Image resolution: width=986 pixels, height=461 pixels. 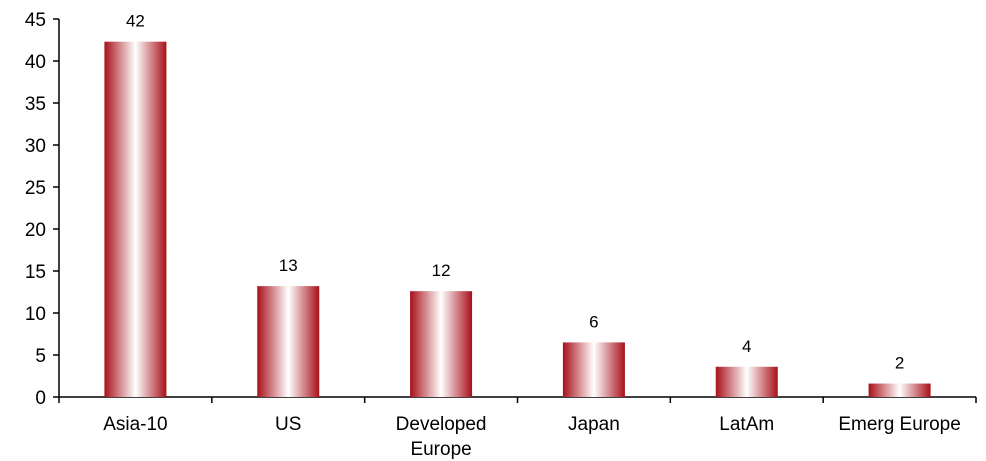 What do you see at coordinates (35, 230) in the screenshot?
I see `y-tick-label: 20` at bounding box center [35, 230].